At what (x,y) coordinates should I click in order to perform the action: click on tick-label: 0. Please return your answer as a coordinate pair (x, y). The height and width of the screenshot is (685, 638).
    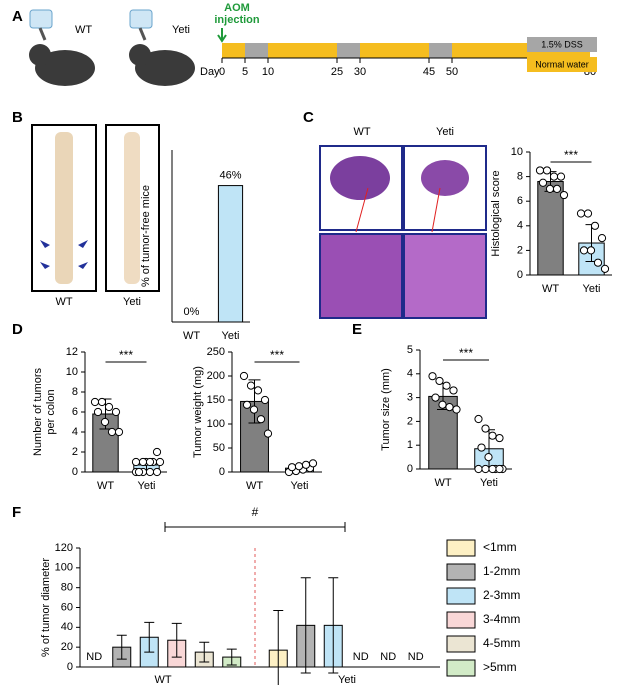
    Looking at the image, I should click on (222, 72).